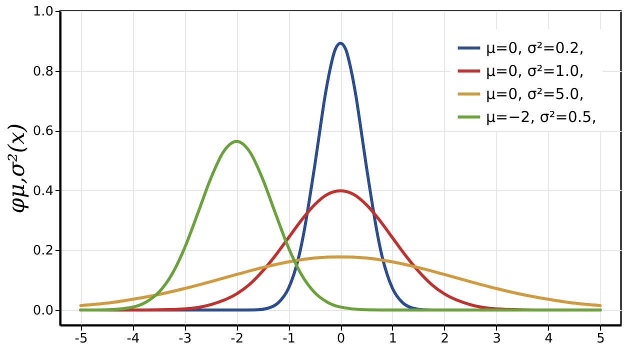 The width and height of the screenshot is (630, 354). I want to click on y-tick-label: 0.0, so click(43, 311).